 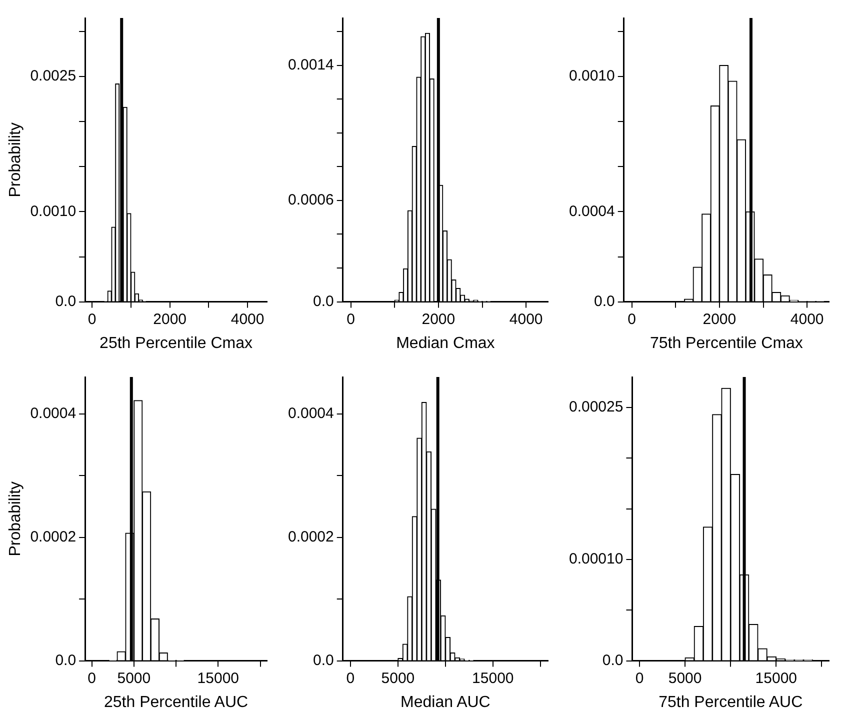 What do you see at coordinates (596, 407) in the screenshot?
I see `y-tick-label: 0.00025` at bounding box center [596, 407].